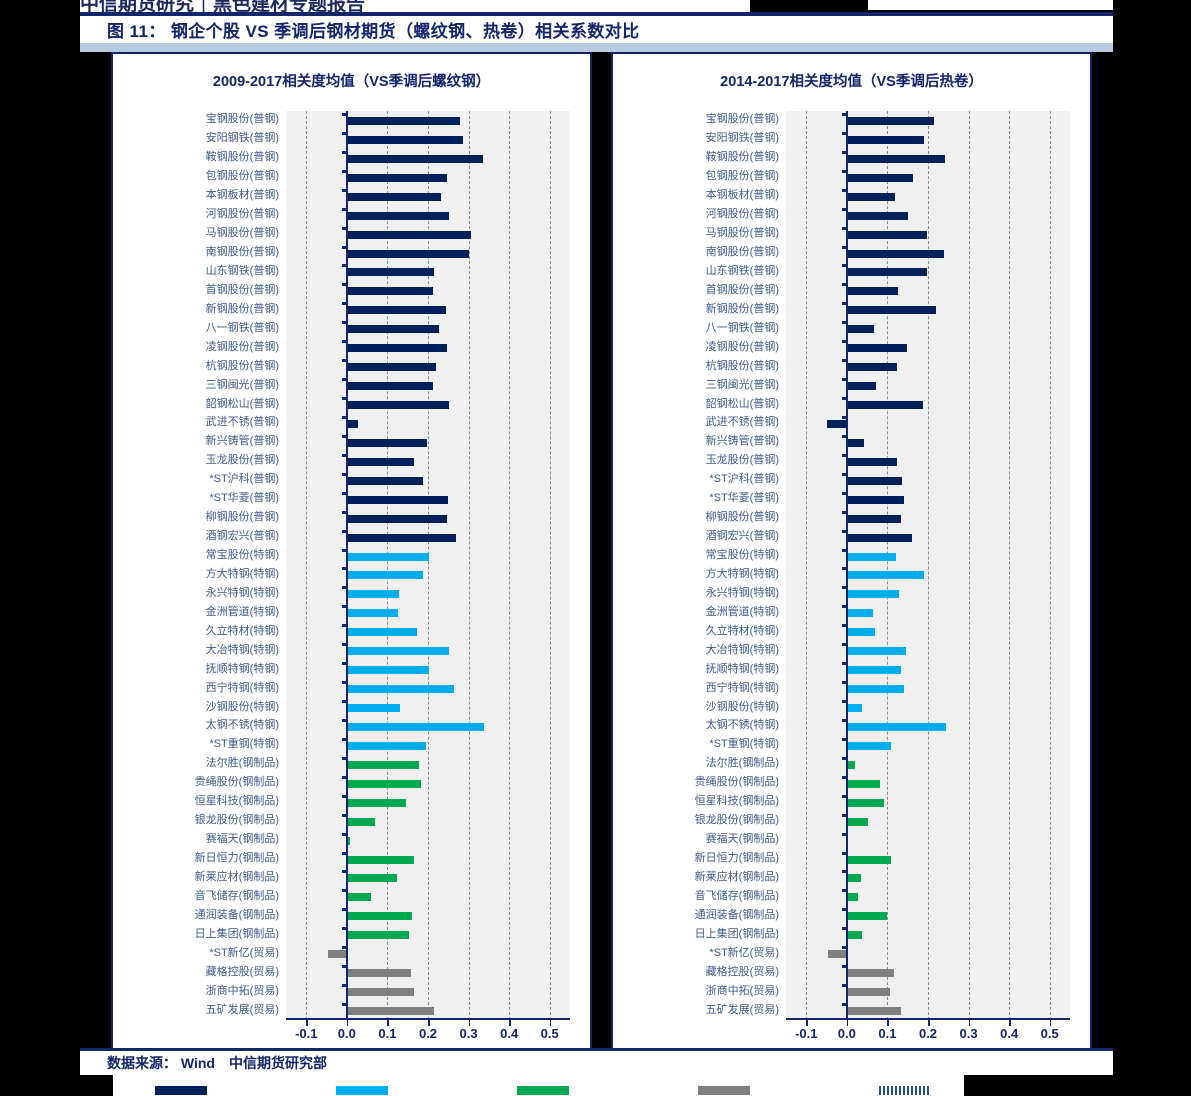 This screenshot has width=1191, height=1096. I want to click on category-label: 马钢股份(普钢), so click(742, 233).